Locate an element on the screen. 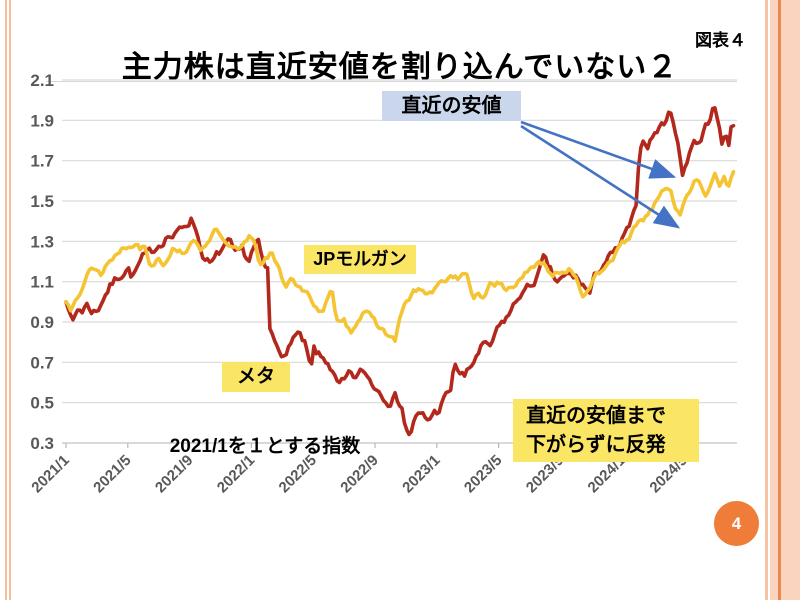 The width and height of the screenshot is (800, 600). x-axis-tick-label: 2021/9 is located at coordinates (174, 474).